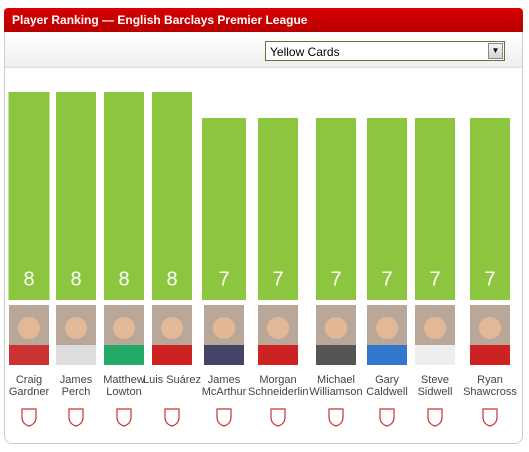  What do you see at coordinates (490, 386) in the screenshot?
I see `player-name: Ryan Shawcross` at bounding box center [490, 386].